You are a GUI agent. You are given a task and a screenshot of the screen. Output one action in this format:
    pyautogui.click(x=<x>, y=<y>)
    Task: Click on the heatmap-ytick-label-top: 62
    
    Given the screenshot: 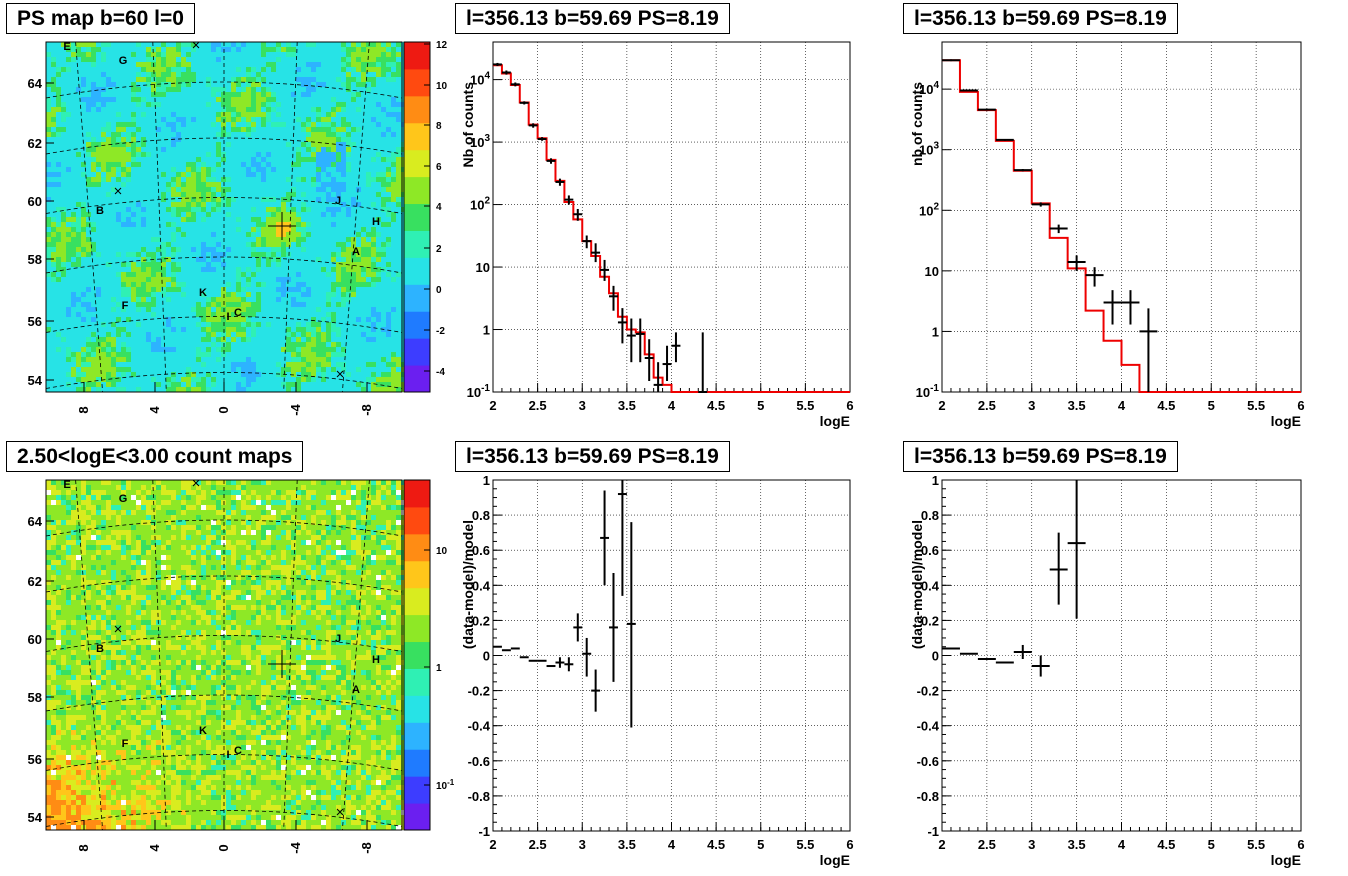 What is the action you would take?
    pyautogui.click(x=35, y=143)
    